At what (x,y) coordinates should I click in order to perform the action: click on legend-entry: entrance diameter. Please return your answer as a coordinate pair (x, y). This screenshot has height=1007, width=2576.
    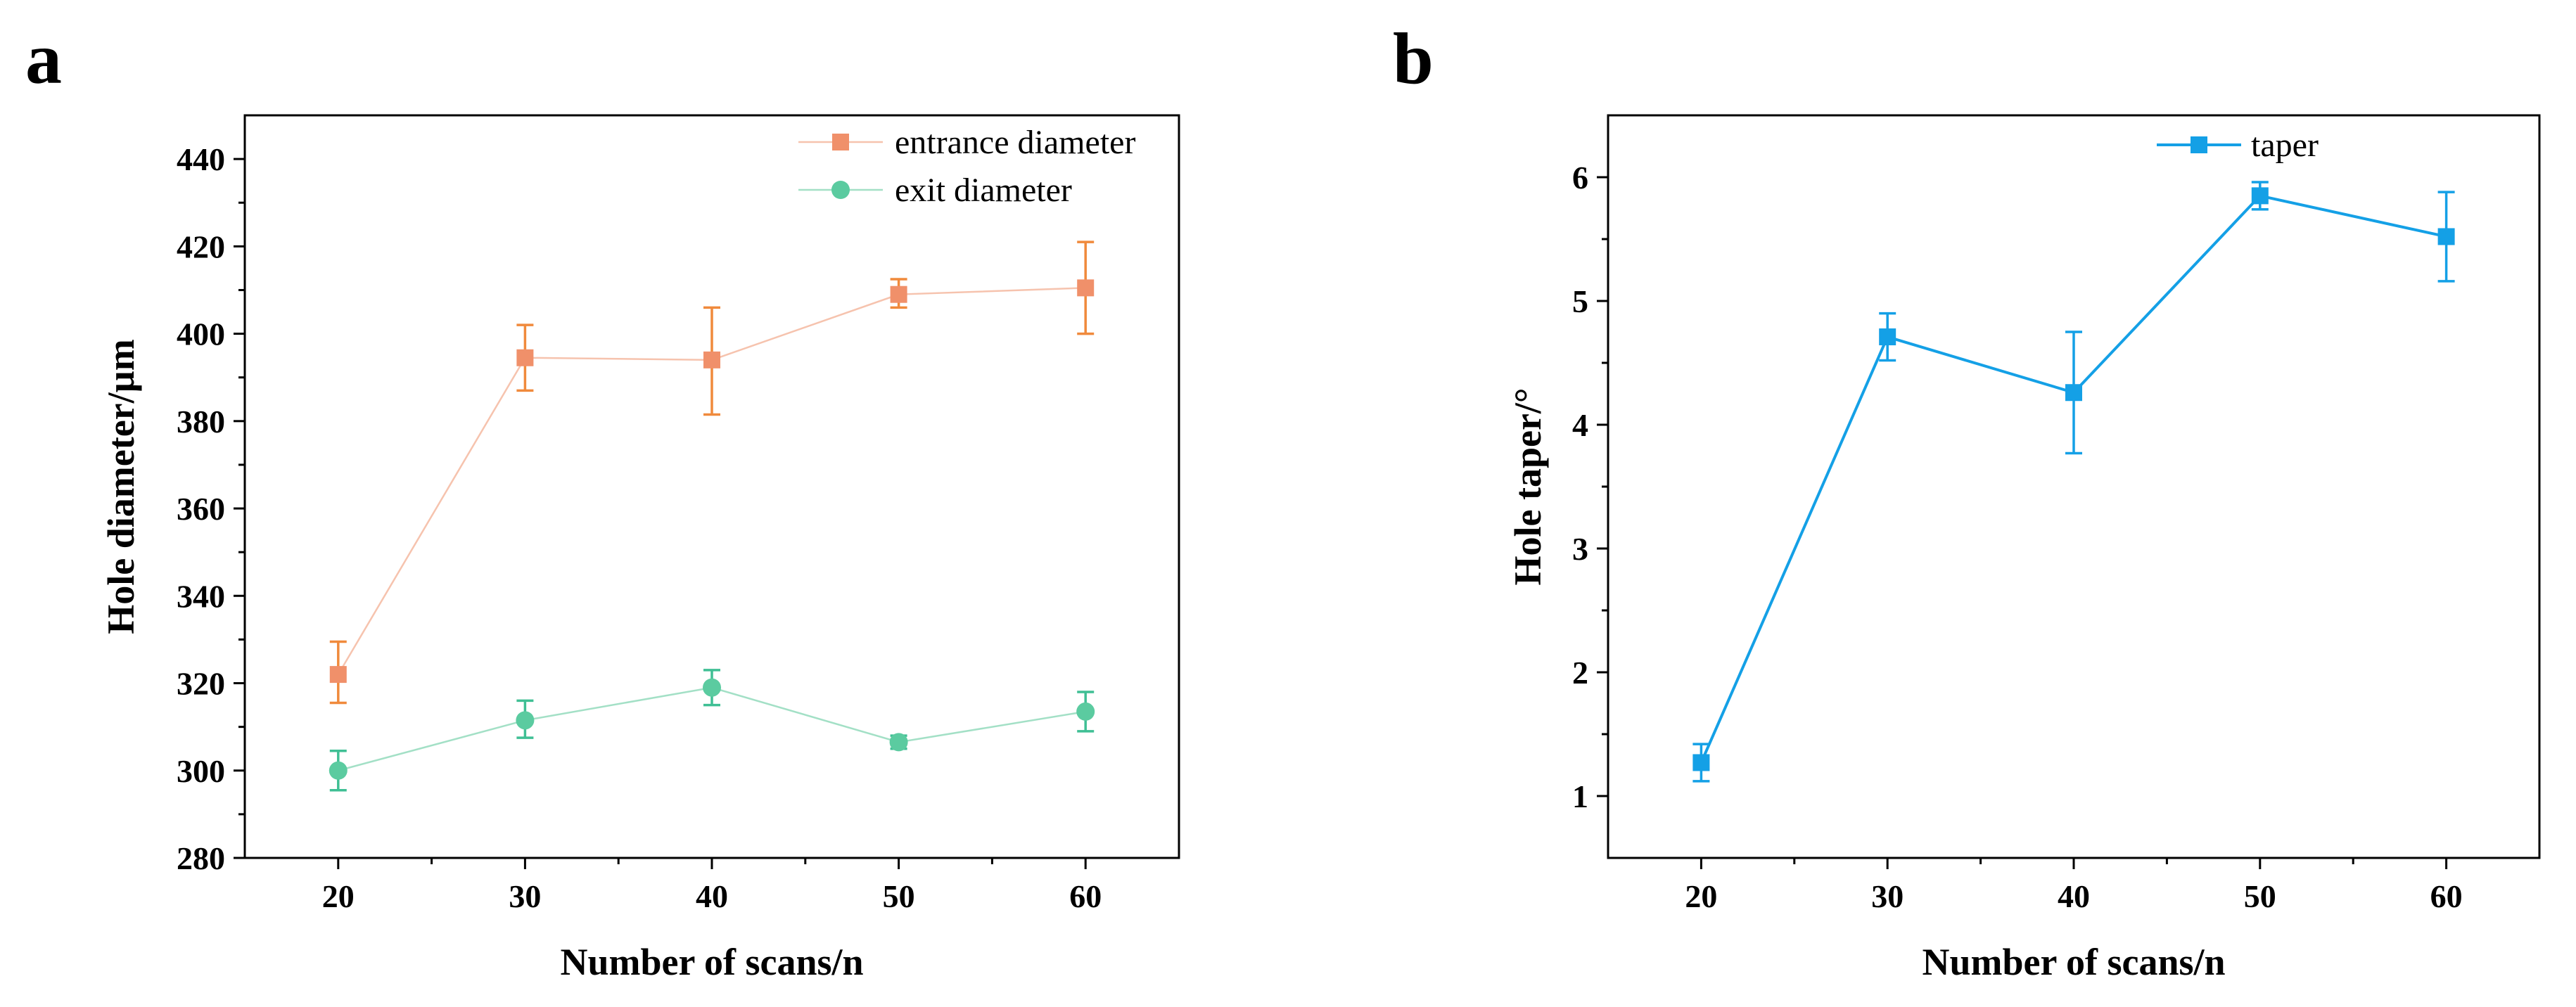
    Looking at the image, I should click on (966, 142).